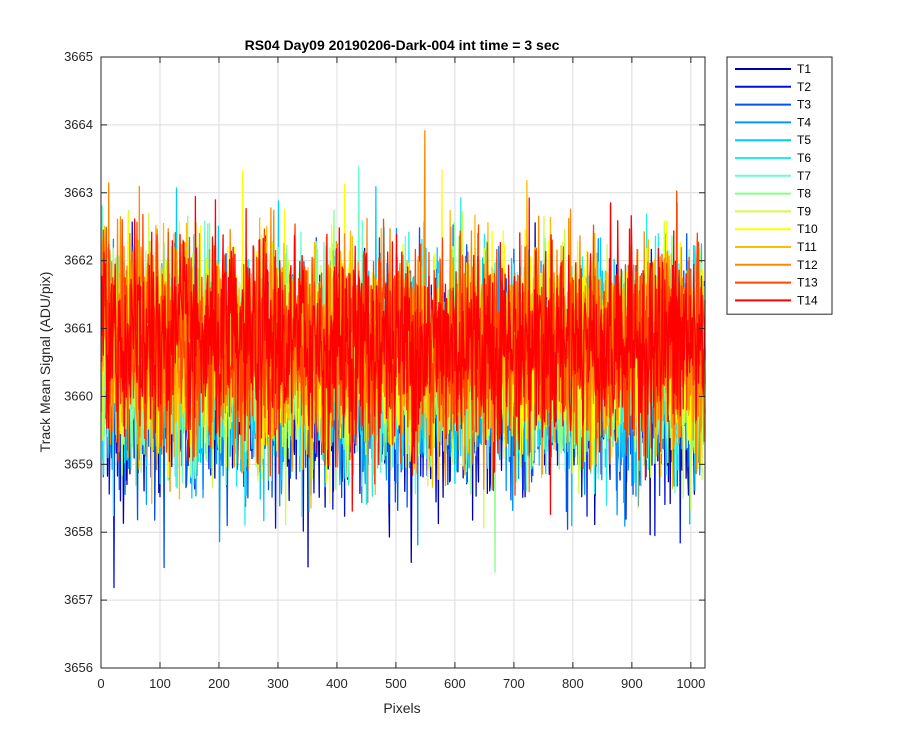 The width and height of the screenshot is (900, 750). What do you see at coordinates (78, 56) in the screenshot?
I see `y-tick-label: 3665` at bounding box center [78, 56].